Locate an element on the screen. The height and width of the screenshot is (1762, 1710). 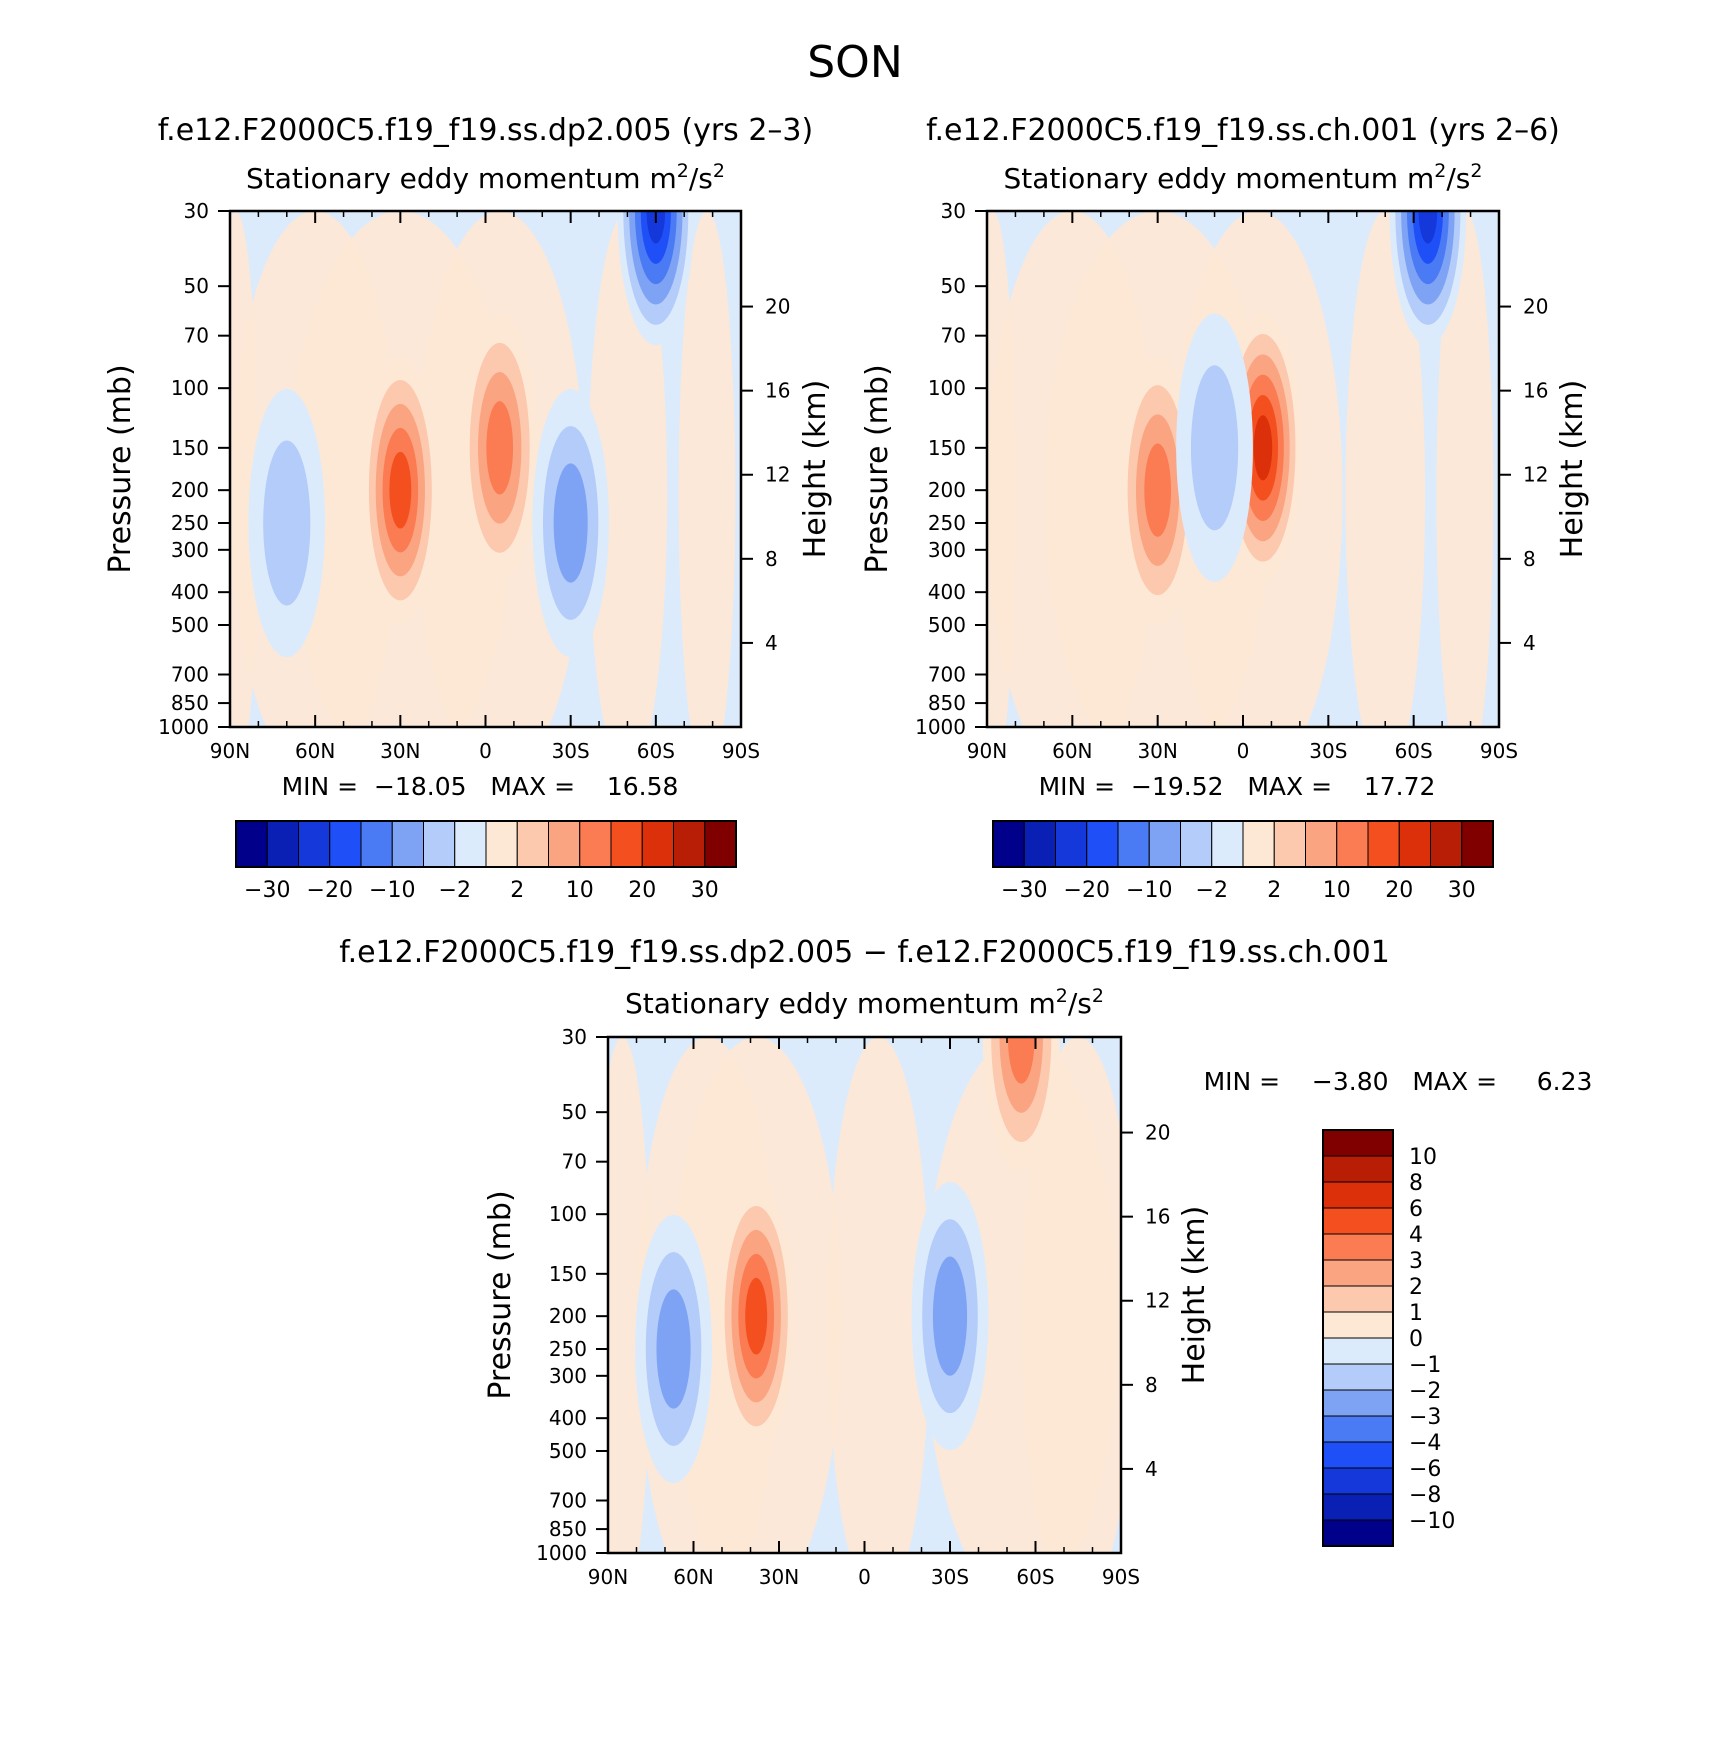
colorbar-label: −30 is located at coordinates (267, 890).